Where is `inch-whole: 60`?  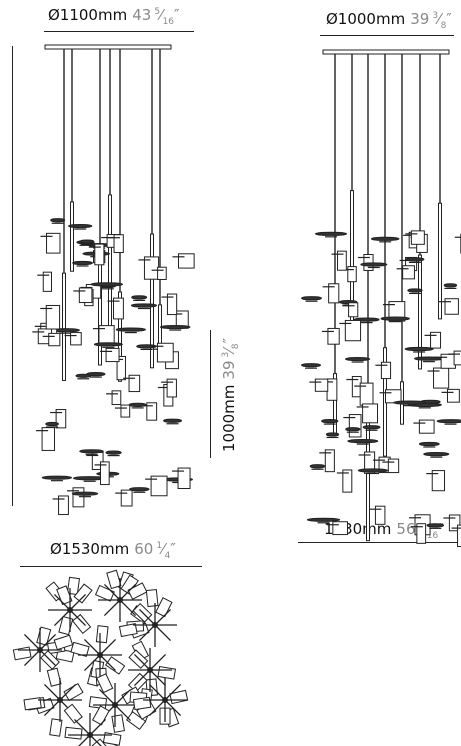
inch-whole: 60 is located at coordinates (144, 549).